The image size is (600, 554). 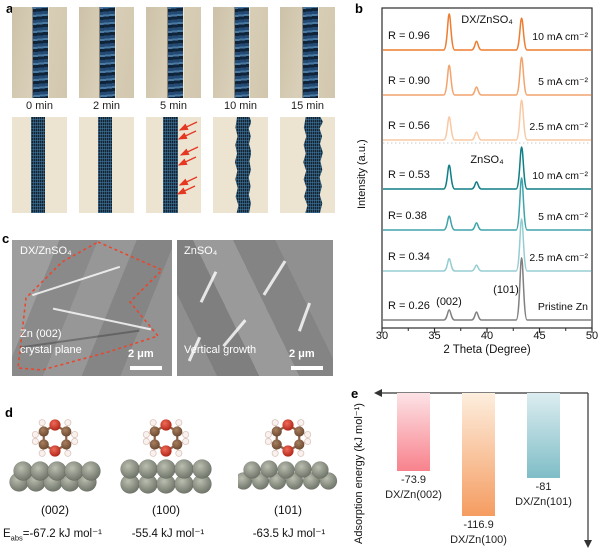 I want to click on sem-left-annotation-1: Zn (002), so click(x=41, y=334).